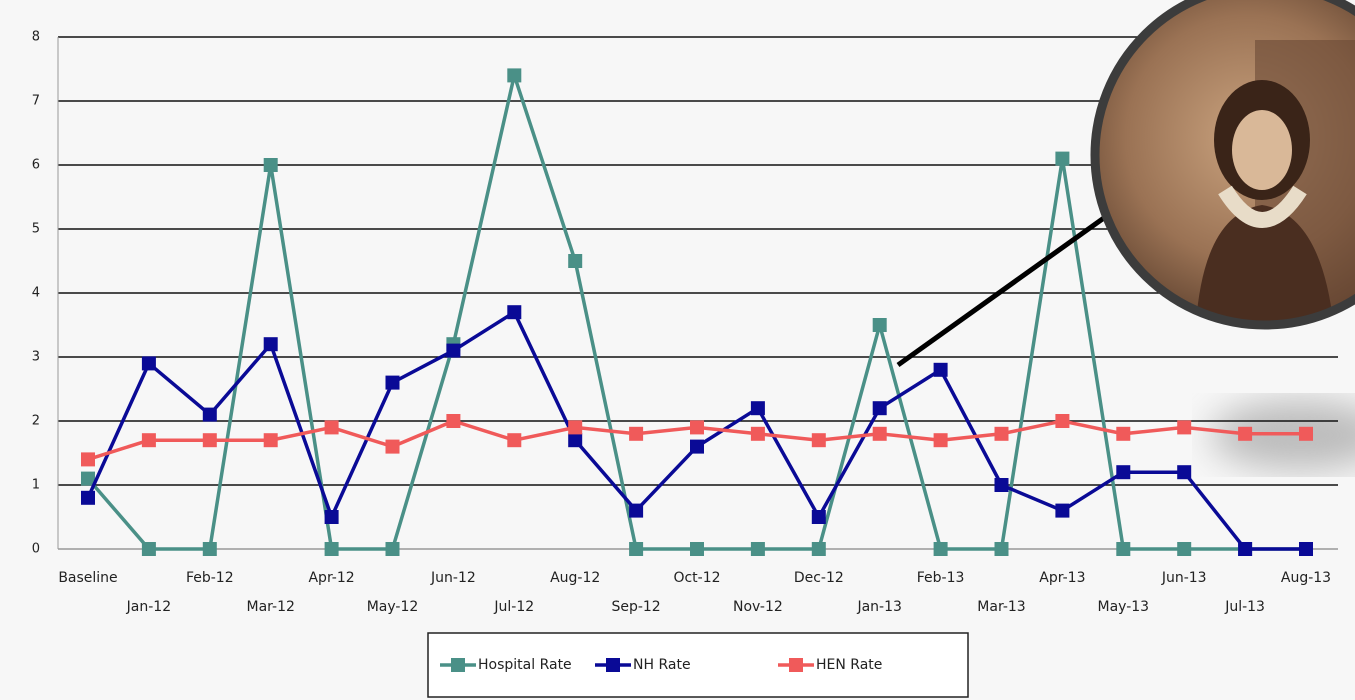 The height and width of the screenshot is (700, 1355). I want to click on x-tick-label: May-13, so click(1124, 607).